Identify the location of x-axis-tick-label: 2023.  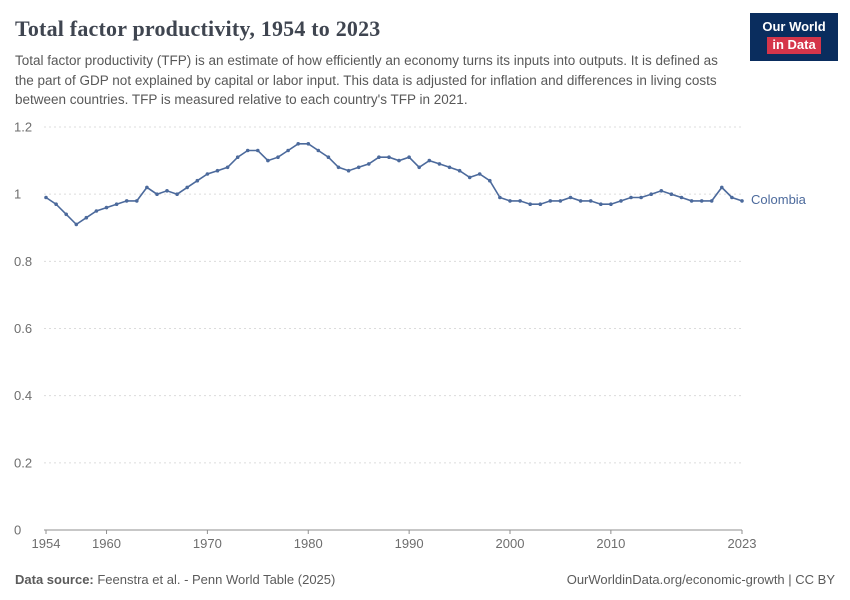
(742, 543).